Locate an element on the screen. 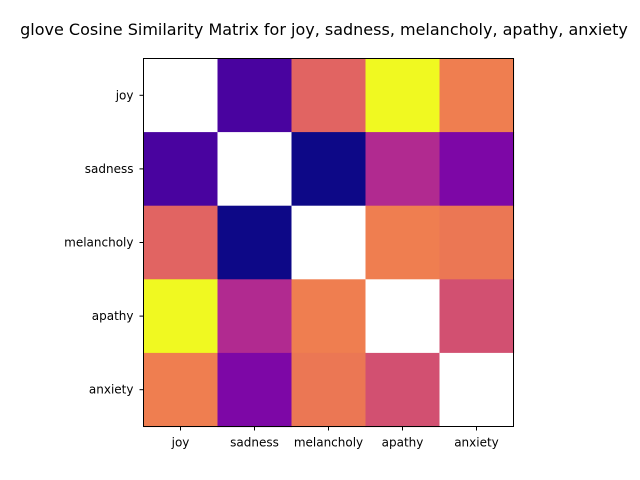 The height and width of the screenshot is (480, 640). x-tick-label: sadness is located at coordinates (254, 443).